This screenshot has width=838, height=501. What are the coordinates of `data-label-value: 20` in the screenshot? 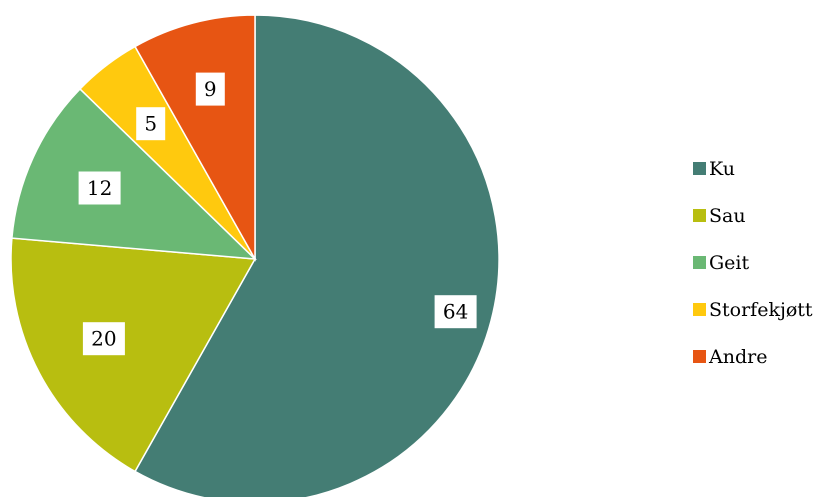 It's located at (103, 339).